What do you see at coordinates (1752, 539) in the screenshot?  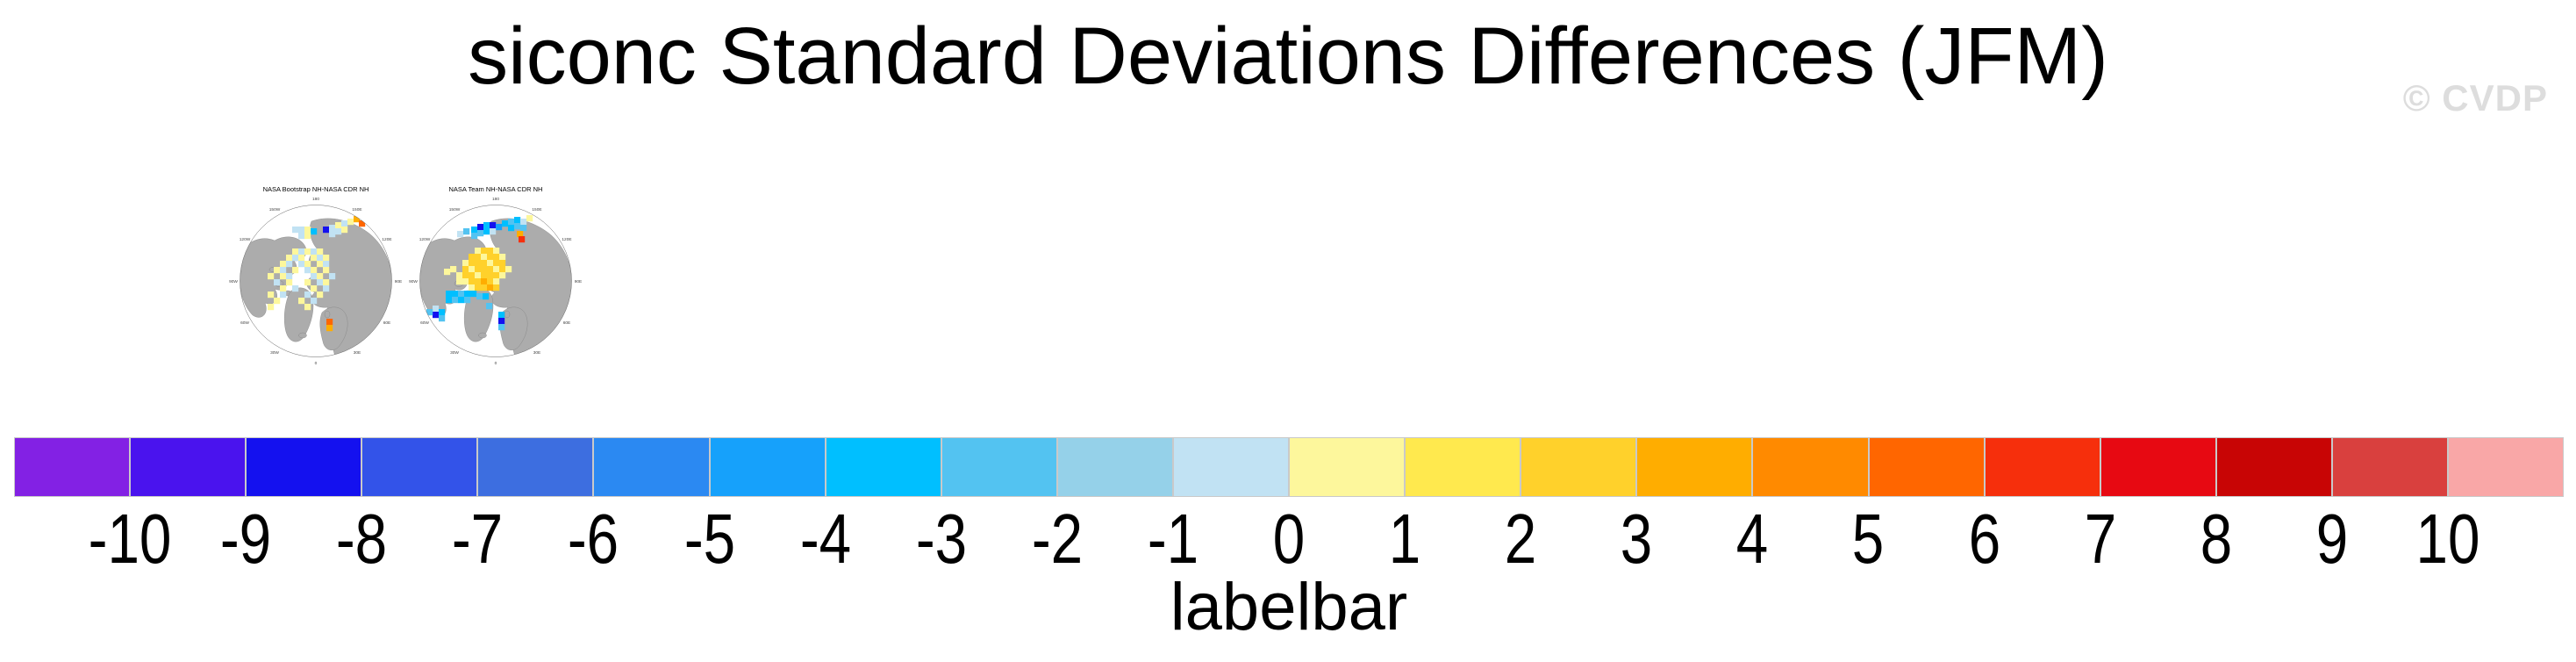 I see `colorbar-tick-label: 4` at bounding box center [1752, 539].